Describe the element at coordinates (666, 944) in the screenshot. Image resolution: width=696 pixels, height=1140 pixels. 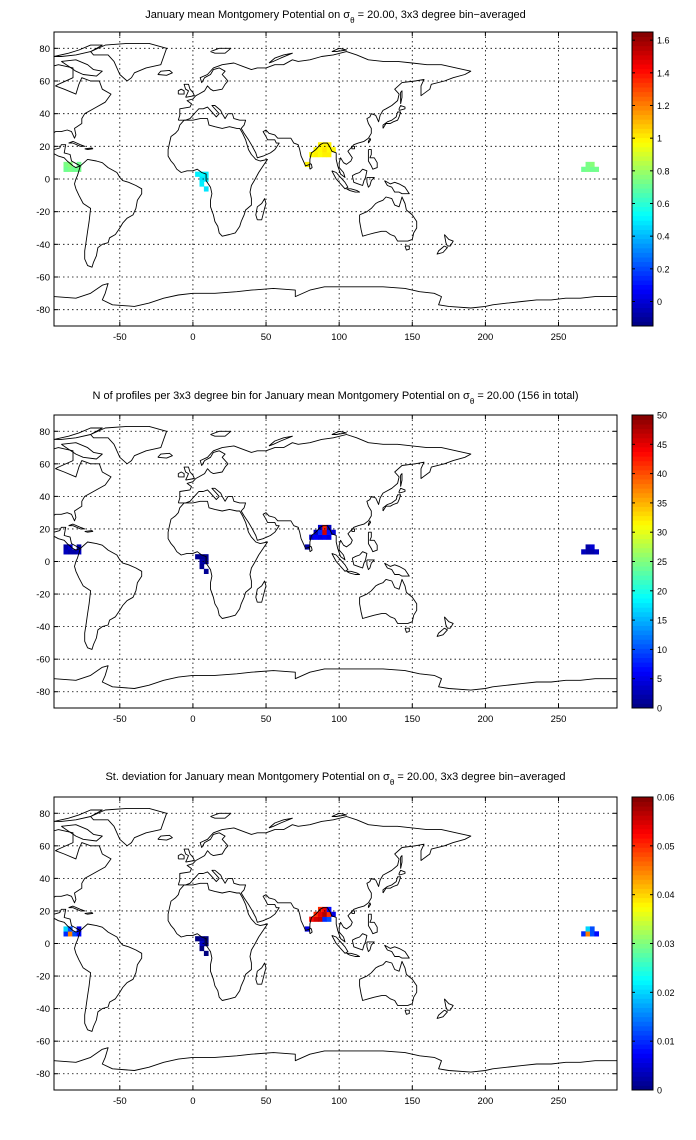
I see `colorbar-tick-label: 0.03` at that location.